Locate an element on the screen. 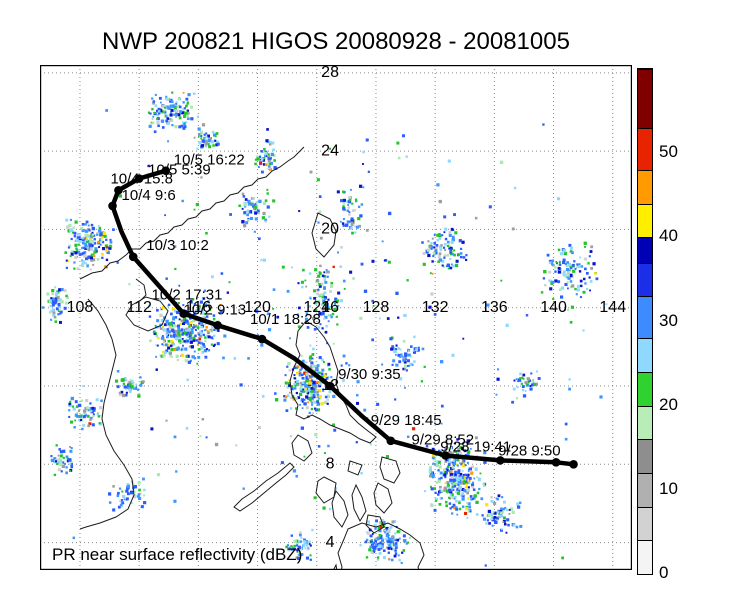  latitude-tick-label: 24 is located at coordinates (330, 150).